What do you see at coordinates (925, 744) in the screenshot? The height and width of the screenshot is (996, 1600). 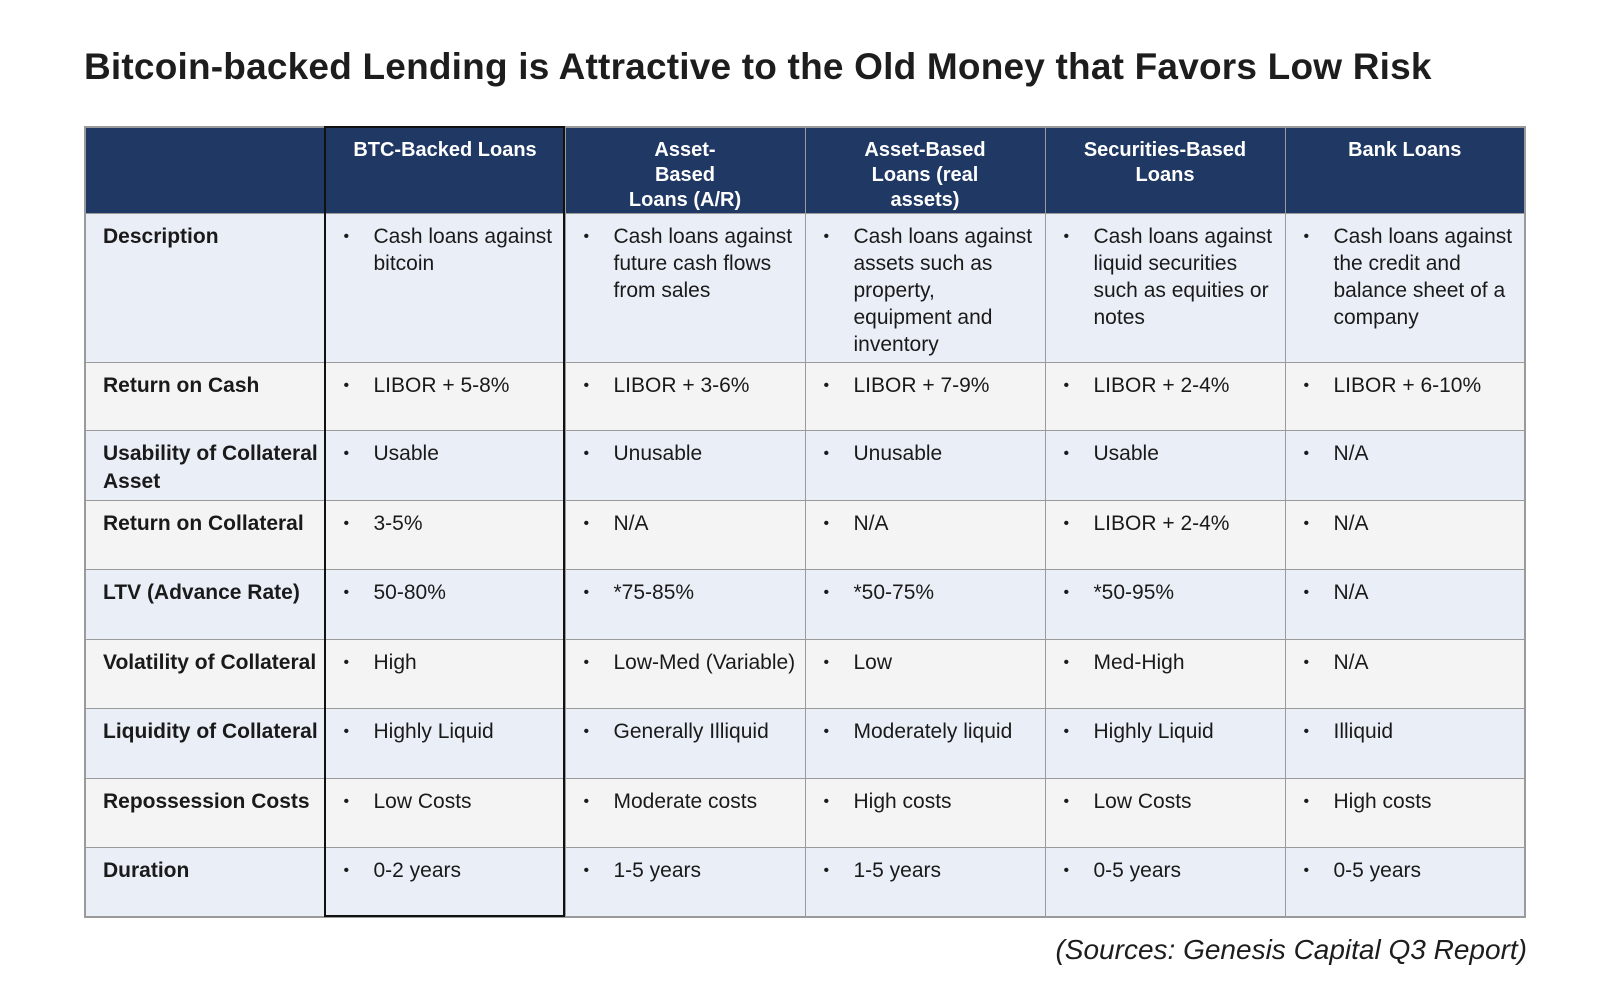 I see `table-cell: • Moderately liquid` at bounding box center [925, 744].